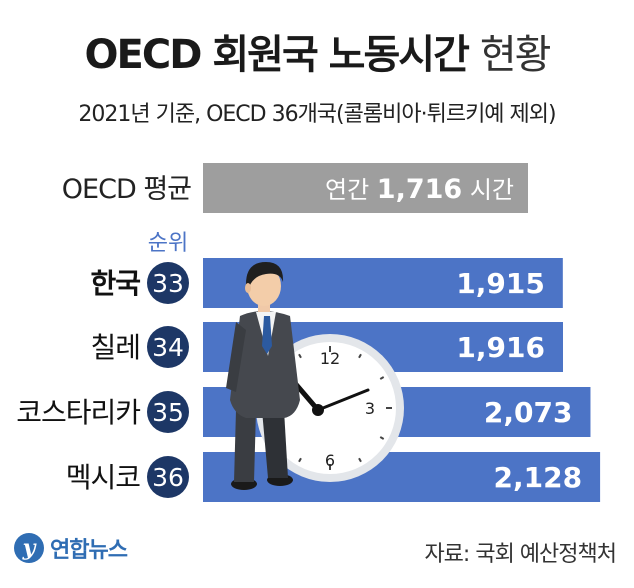 The height and width of the screenshot is (588, 634). I want to click on country-label: 멕시코, so click(103, 477).